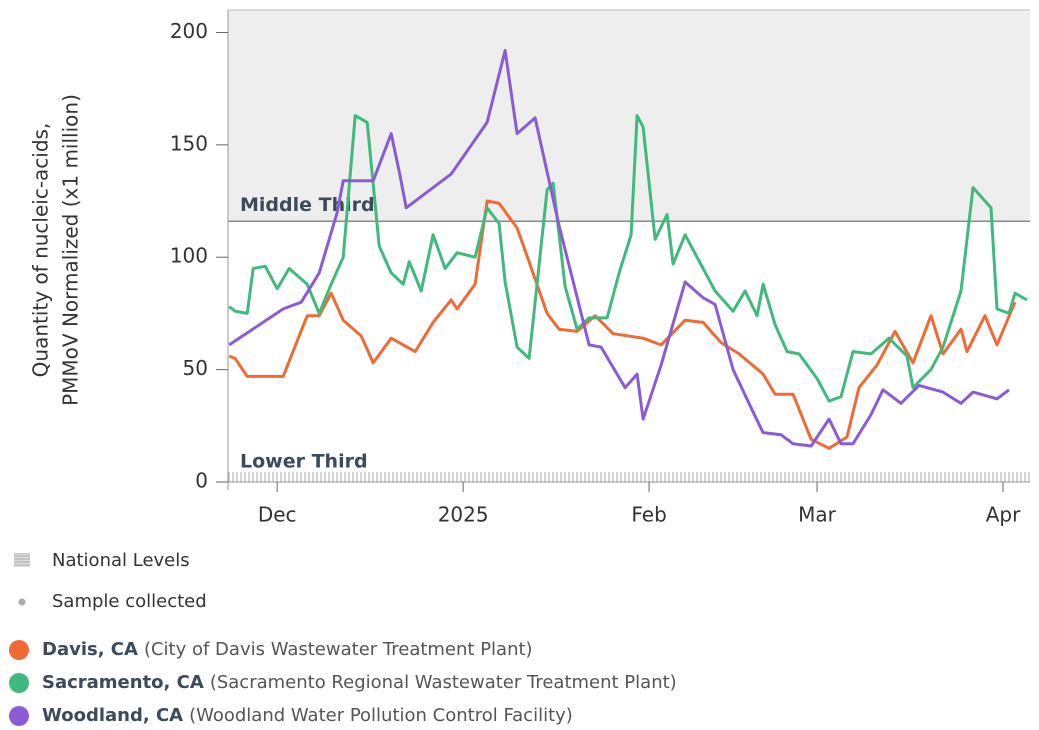 This screenshot has height=730, width=1039. What do you see at coordinates (629, 477) in the screenshot?
I see `lower-band` at bounding box center [629, 477].